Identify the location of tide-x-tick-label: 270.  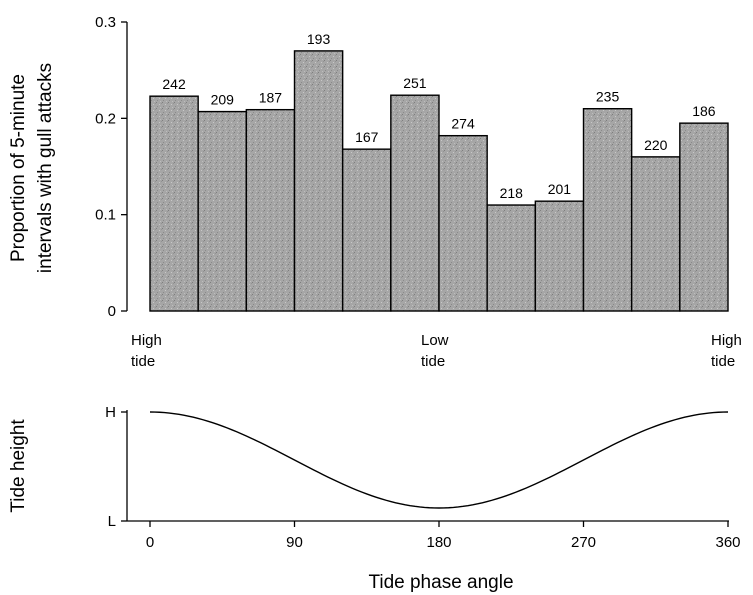
(583, 542).